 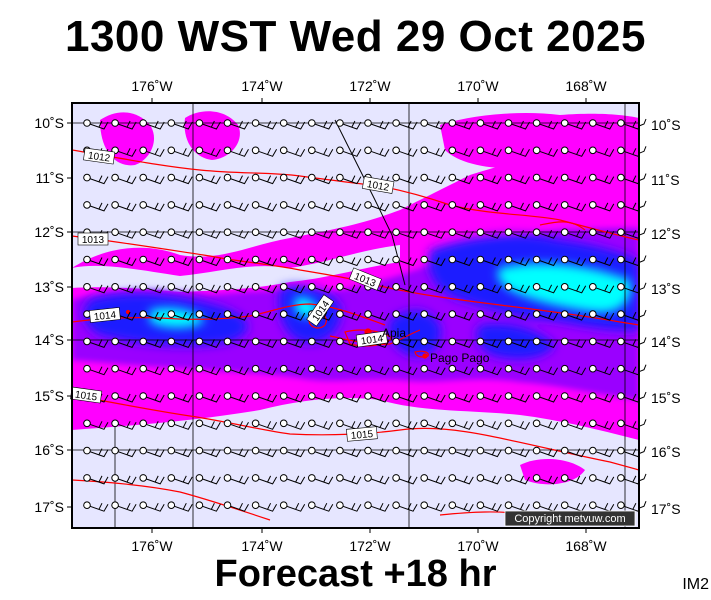 What do you see at coordinates (49, 315) in the screenshot?
I see `lat-labels-left: 10˚S 11˚S 12˚S 13˚S 14˚S 15˚S 16˚S 17˚S` at bounding box center [49, 315].